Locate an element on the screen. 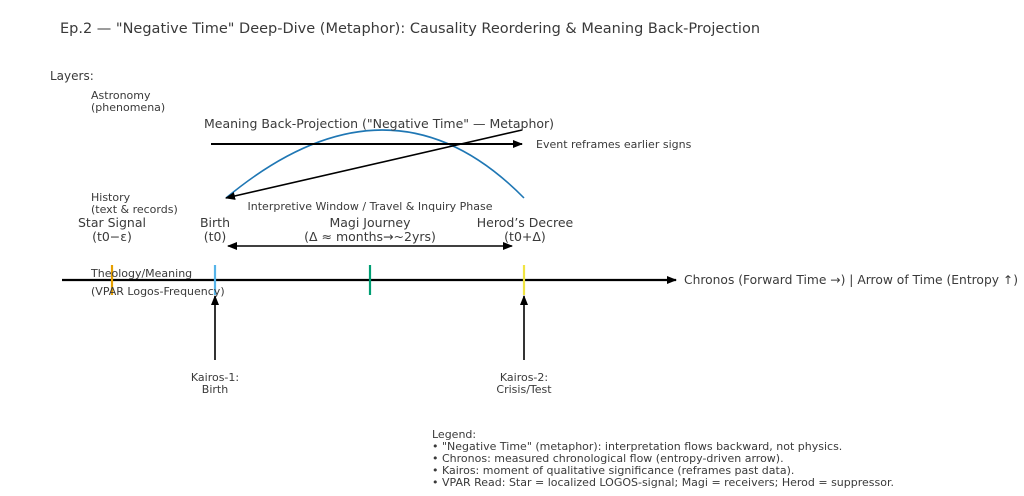  layer-theology-sub: (VPAR Logos-Frequency) is located at coordinates (158, 291).